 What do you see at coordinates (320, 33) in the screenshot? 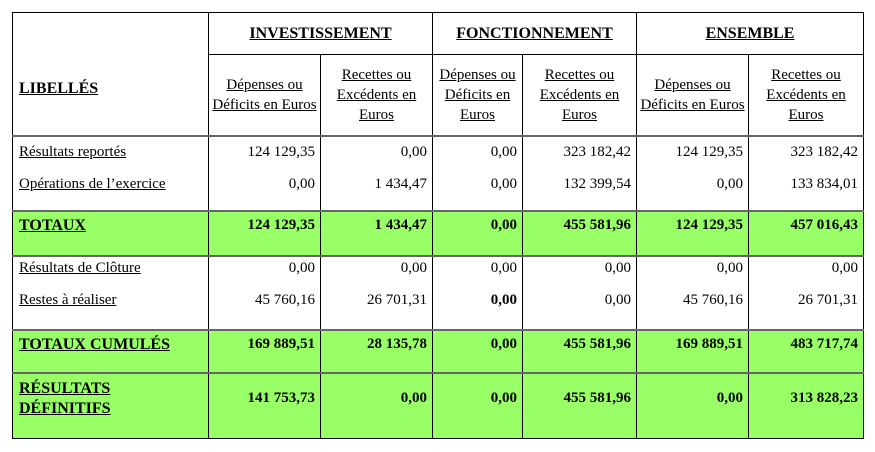
I see `investissement-header: INVESTISSEMENT` at bounding box center [320, 33].